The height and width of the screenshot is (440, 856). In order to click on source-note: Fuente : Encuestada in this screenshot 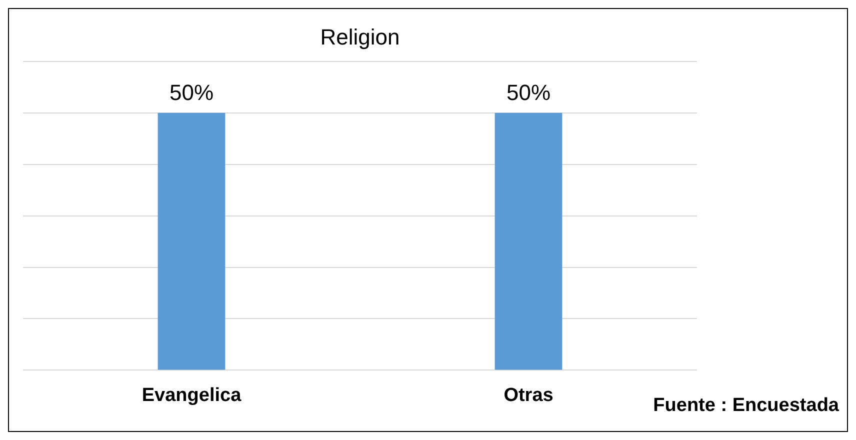, I will do `click(746, 406)`.